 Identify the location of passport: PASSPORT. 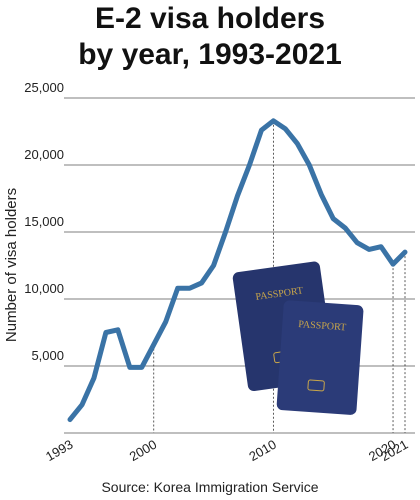
(320, 357).